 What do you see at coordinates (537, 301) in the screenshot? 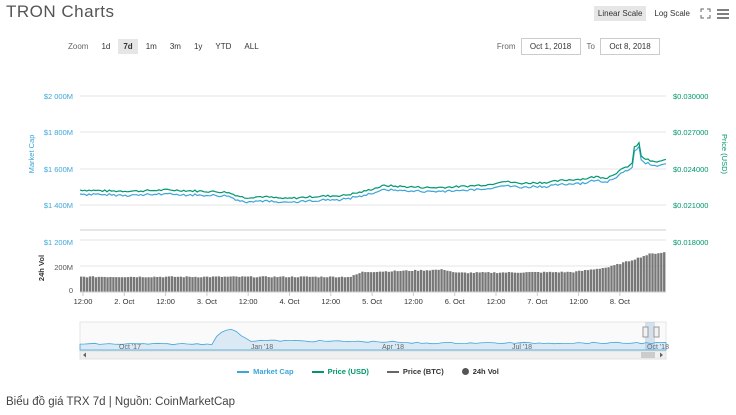
I see `x-tick-label: 7. Oct` at bounding box center [537, 301].